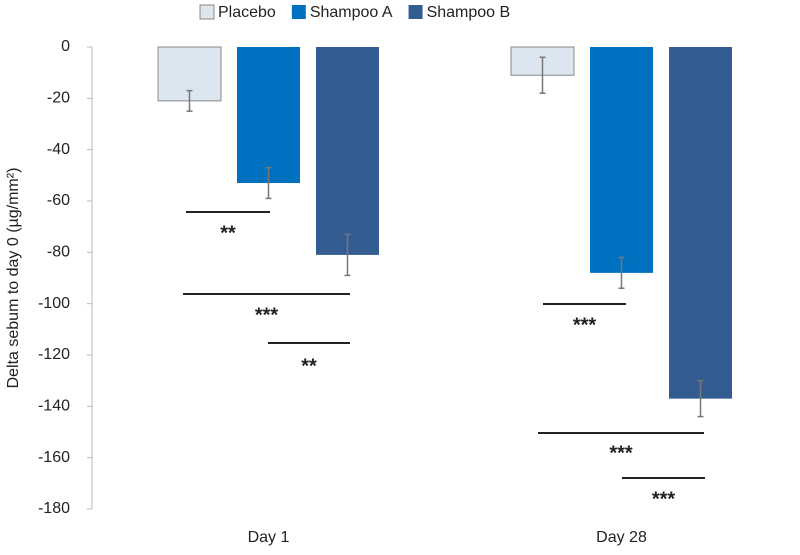  What do you see at coordinates (621, 537) in the screenshot?
I see `x-tick-label: Day 28` at bounding box center [621, 537].